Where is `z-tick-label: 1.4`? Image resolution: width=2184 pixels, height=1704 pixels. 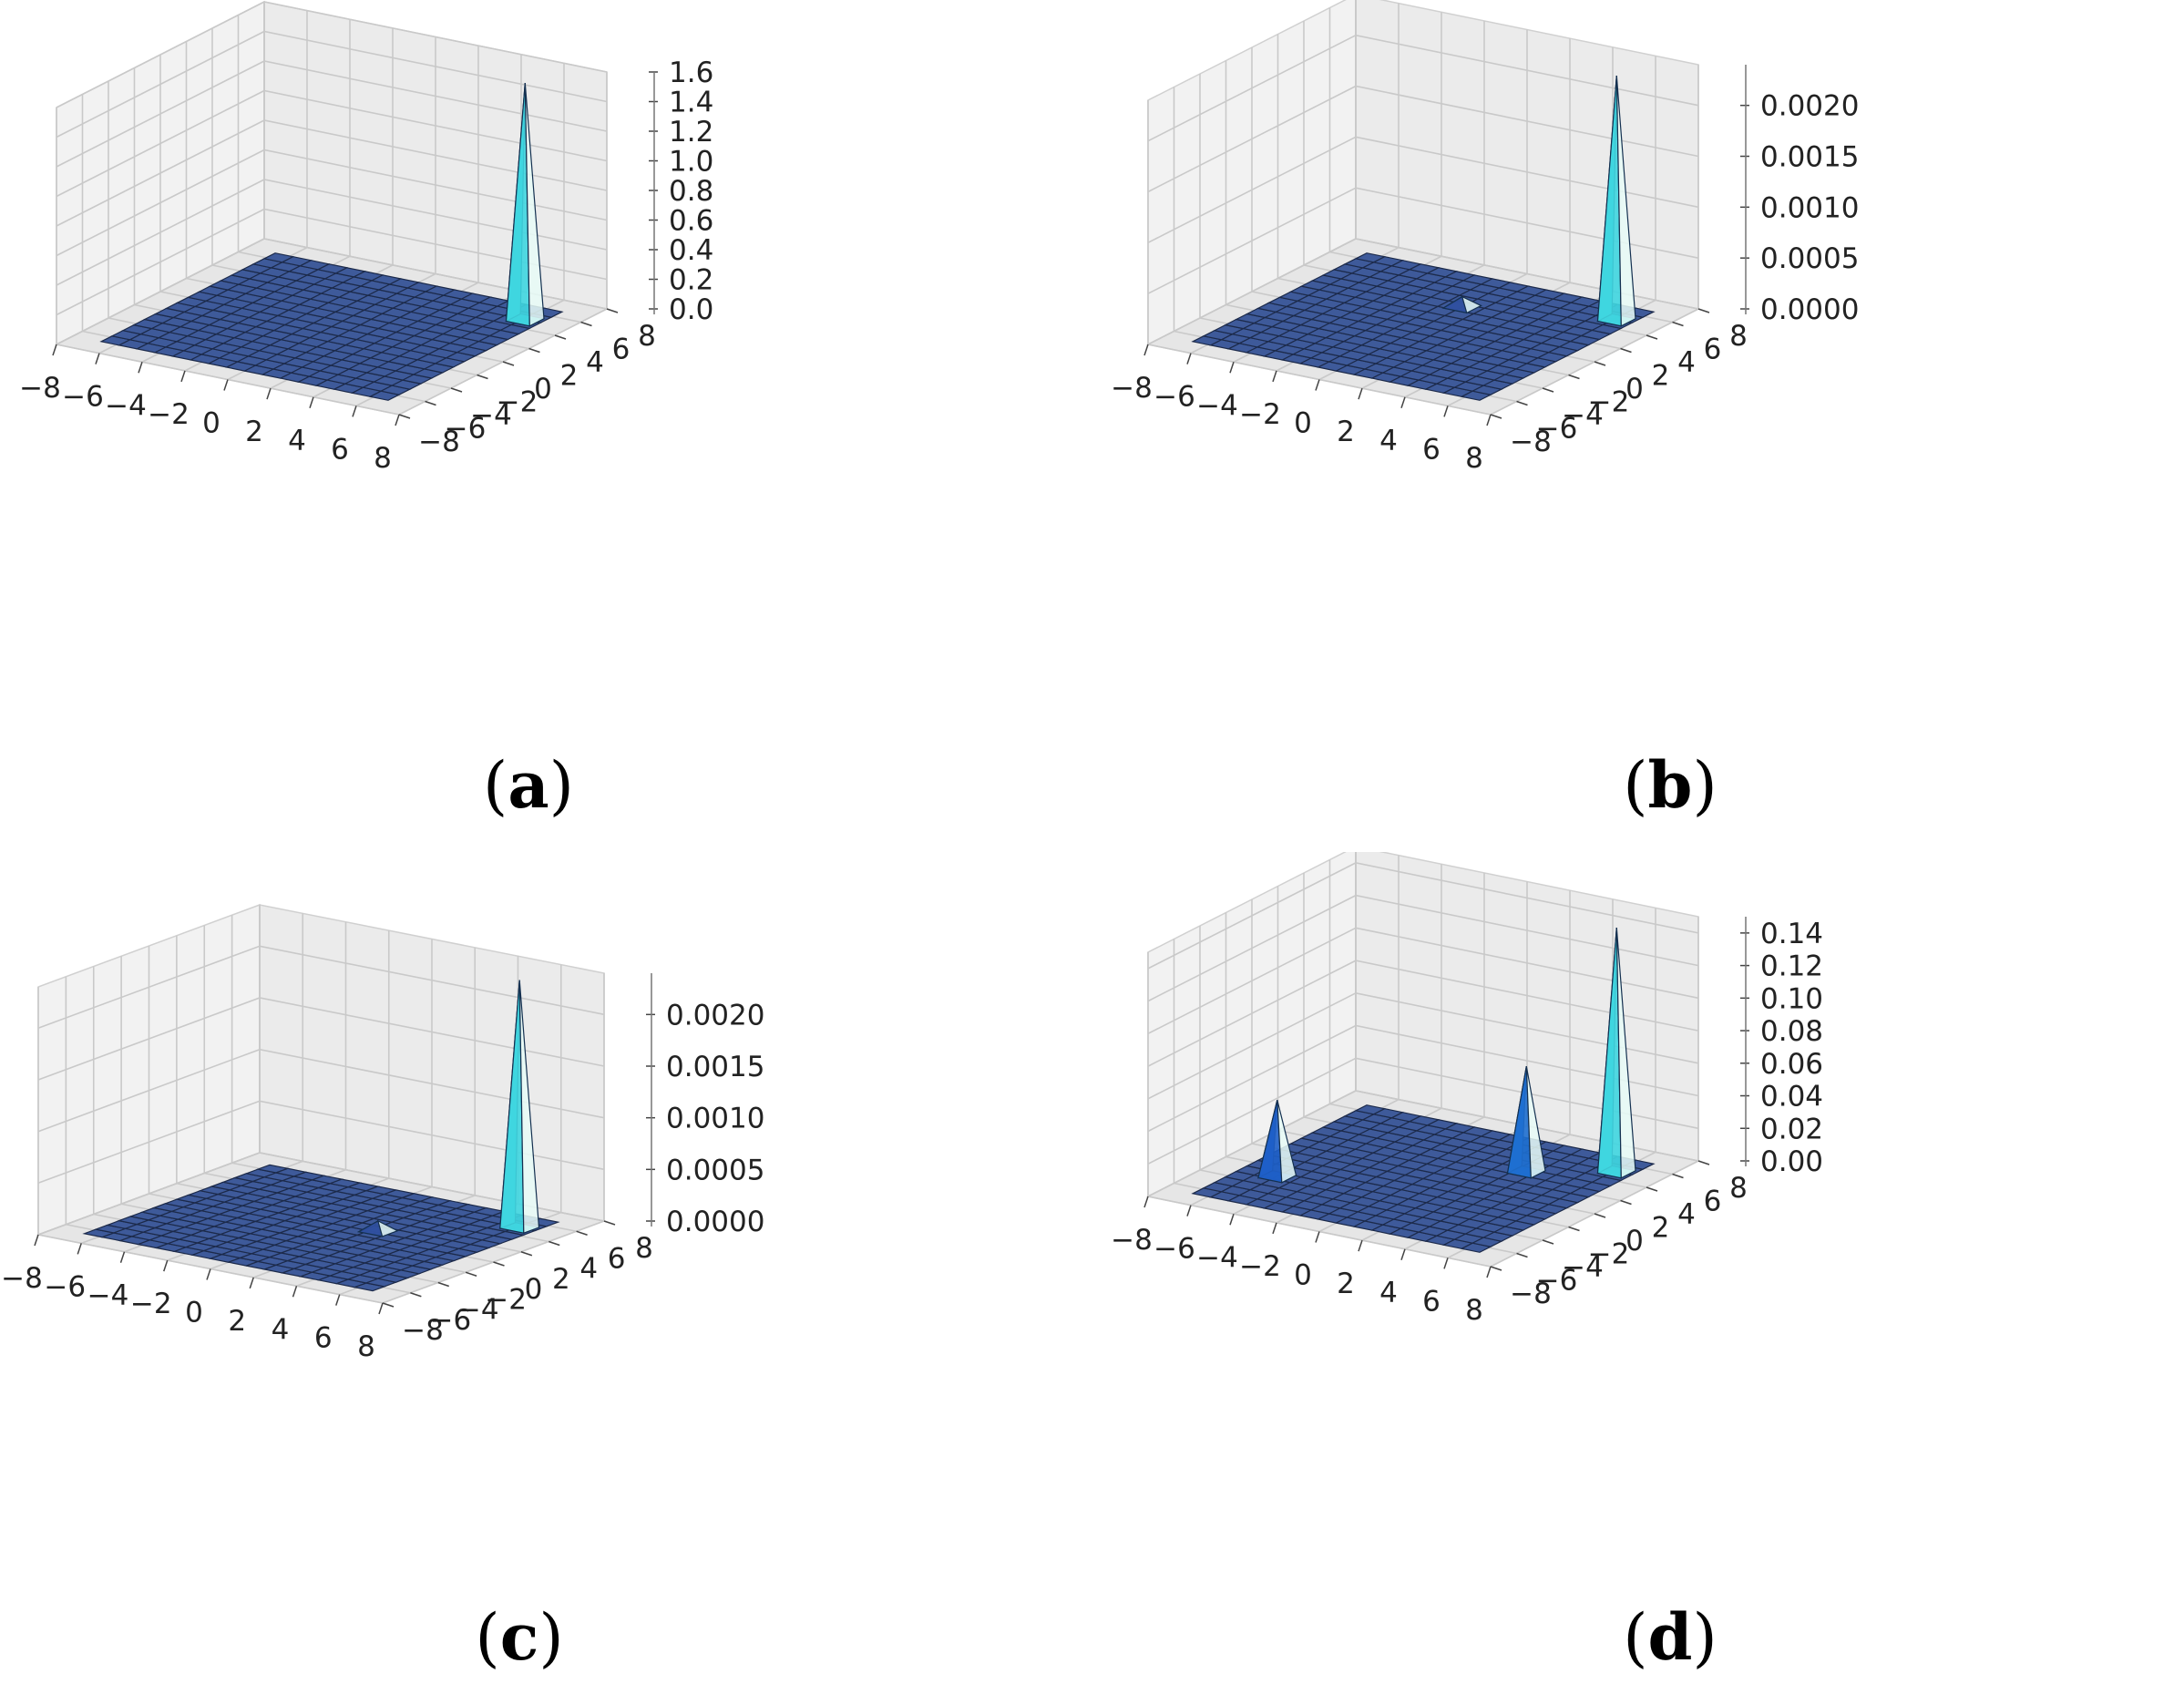 z-tick-label: 1.4 is located at coordinates (691, 103).